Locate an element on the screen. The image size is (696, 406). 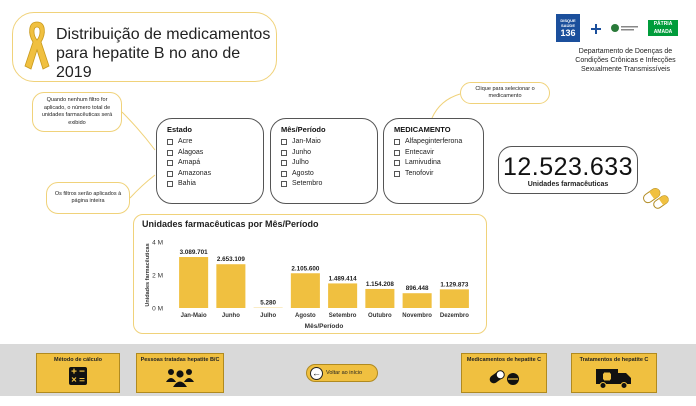
y-tick-label: 4 M is located at coordinates (157, 243).